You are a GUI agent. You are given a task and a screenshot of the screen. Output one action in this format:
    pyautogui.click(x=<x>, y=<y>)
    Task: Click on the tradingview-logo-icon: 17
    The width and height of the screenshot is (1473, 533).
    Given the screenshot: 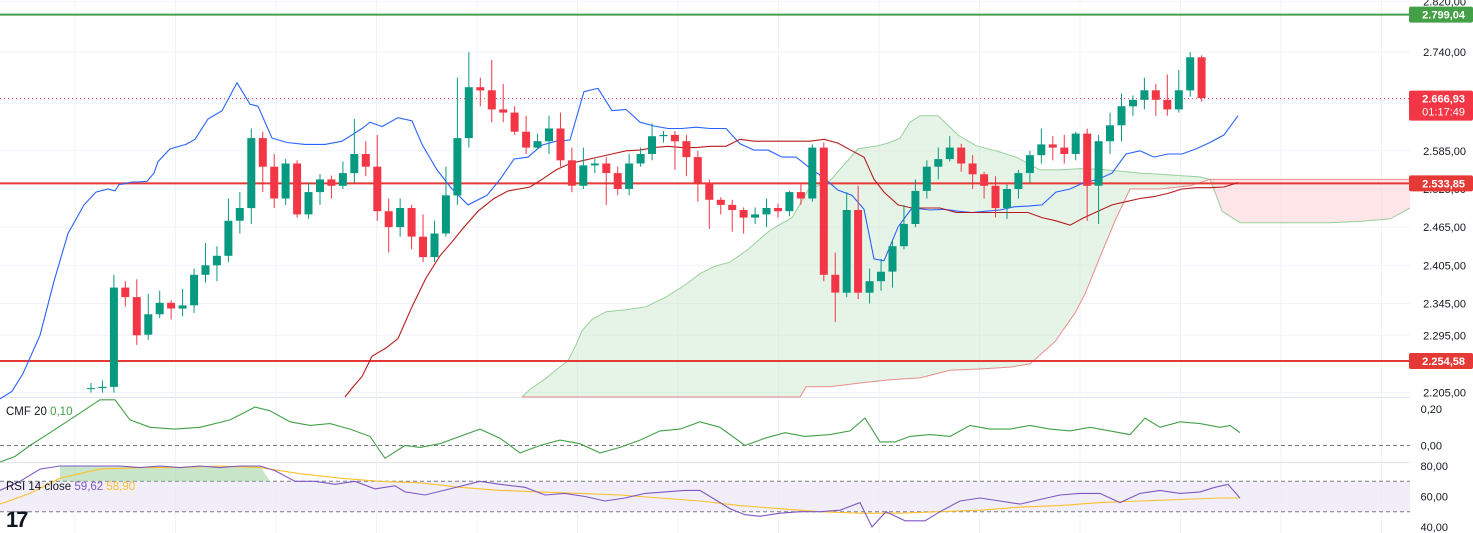 What is the action you would take?
    pyautogui.click(x=17, y=519)
    